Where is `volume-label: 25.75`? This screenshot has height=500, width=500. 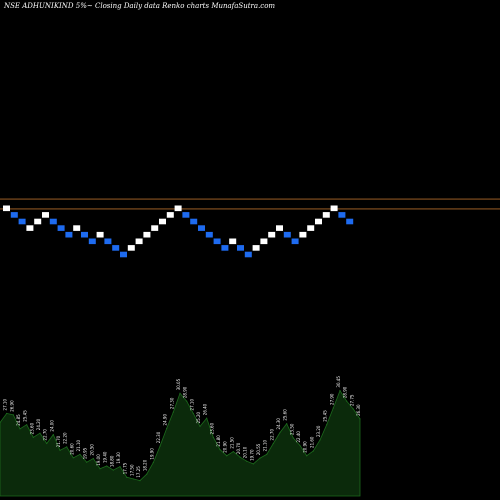 volume-label: 25.75 is located at coordinates (0, 414).